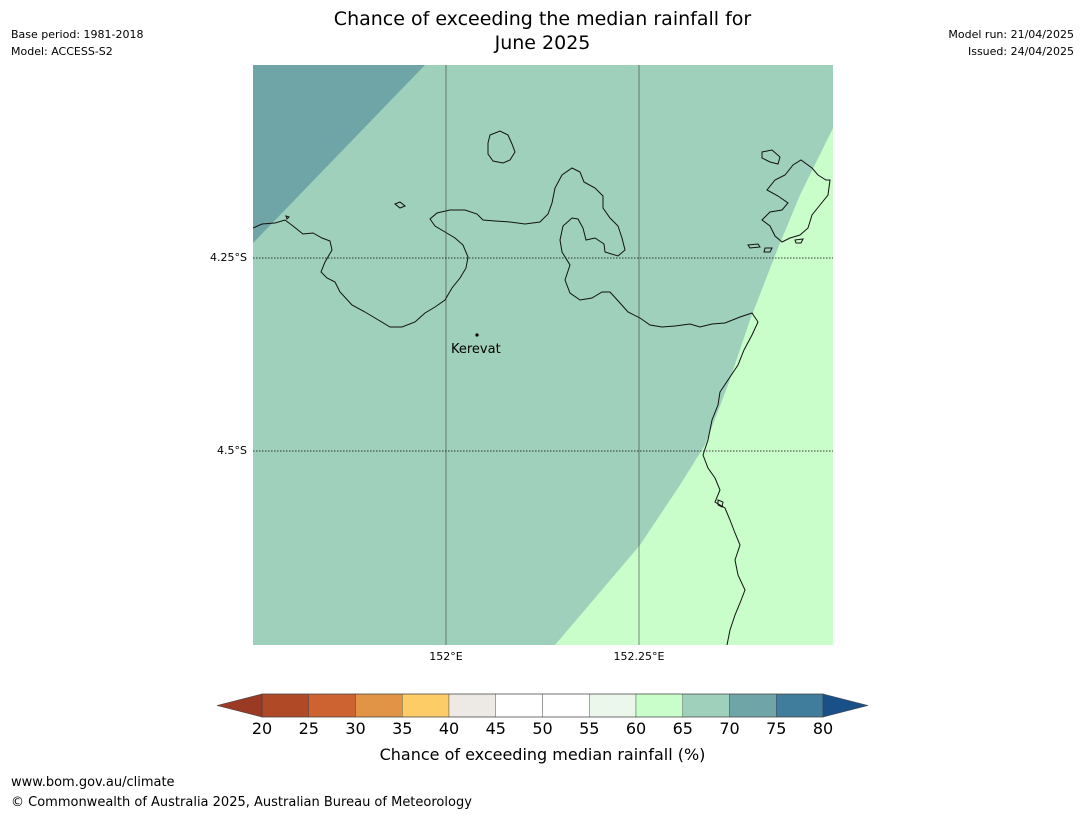 The height and width of the screenshot is (816, 1085). Describe the element at coordinates (495, 728) in the screenshot. I see `colorbar-tick-label: 45` at that location.